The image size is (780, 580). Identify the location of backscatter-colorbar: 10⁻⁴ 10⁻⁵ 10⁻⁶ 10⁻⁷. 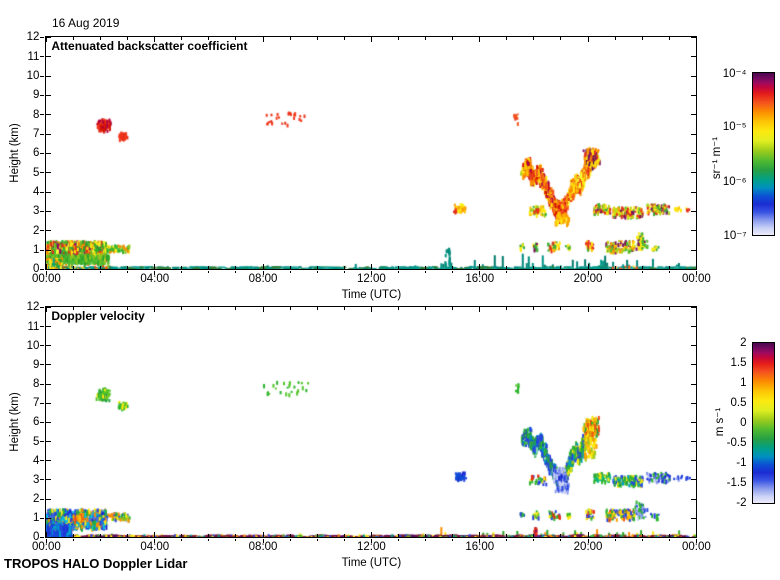
(749, 155).